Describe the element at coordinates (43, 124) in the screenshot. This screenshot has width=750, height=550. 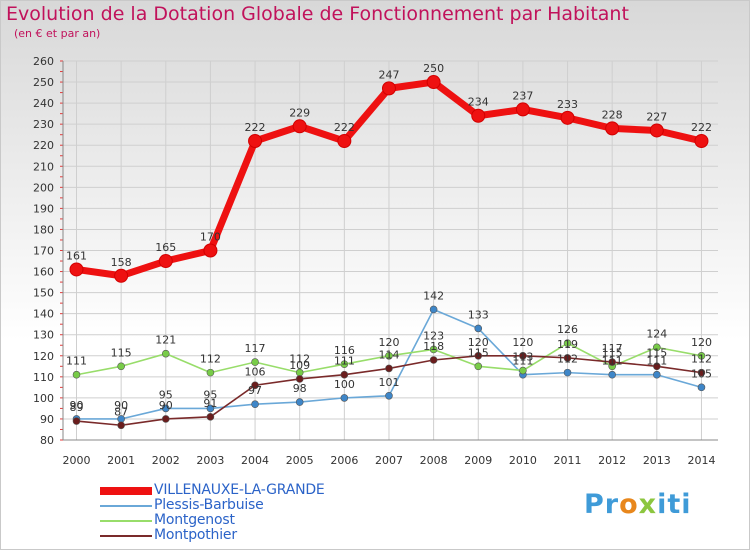
I see `y-tick-label: 230` at that location.